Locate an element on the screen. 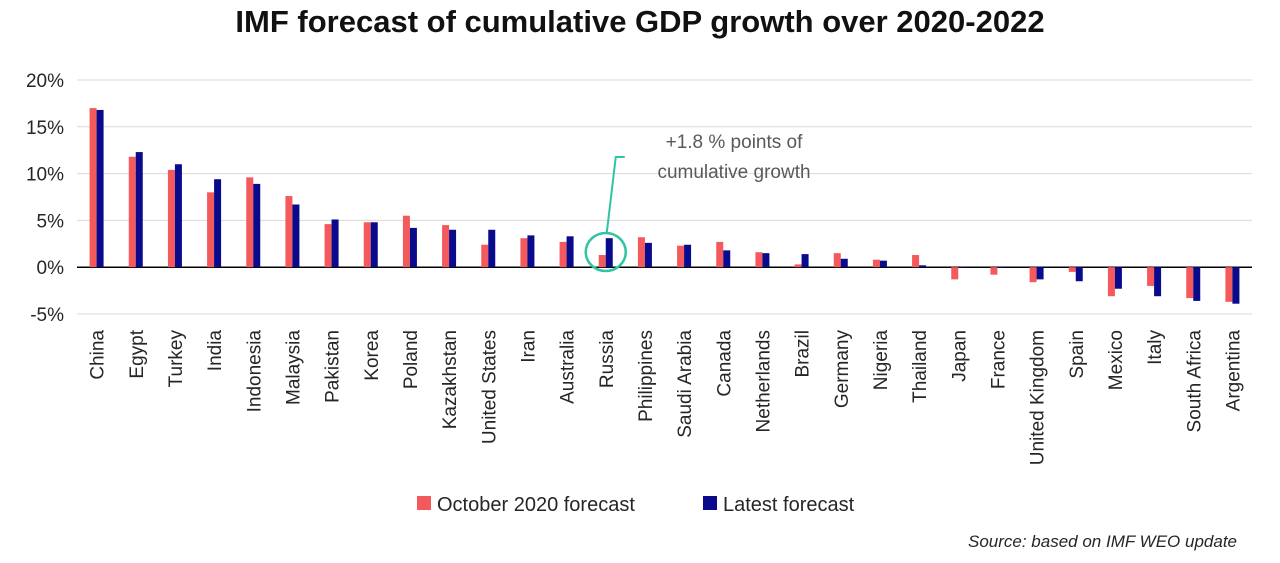  legend-label-october-2020: October 2020 forecast is located at coordinates (536, 505).